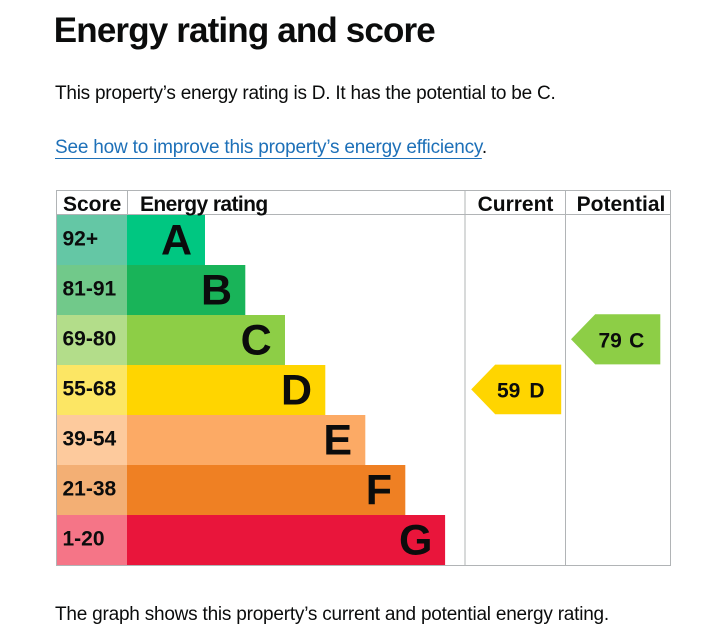 The image size is (709, 640). What do you see at coordinates (378, 491) in the screenshot?
I see `svg-text: F` at bounding box center [378, 491].